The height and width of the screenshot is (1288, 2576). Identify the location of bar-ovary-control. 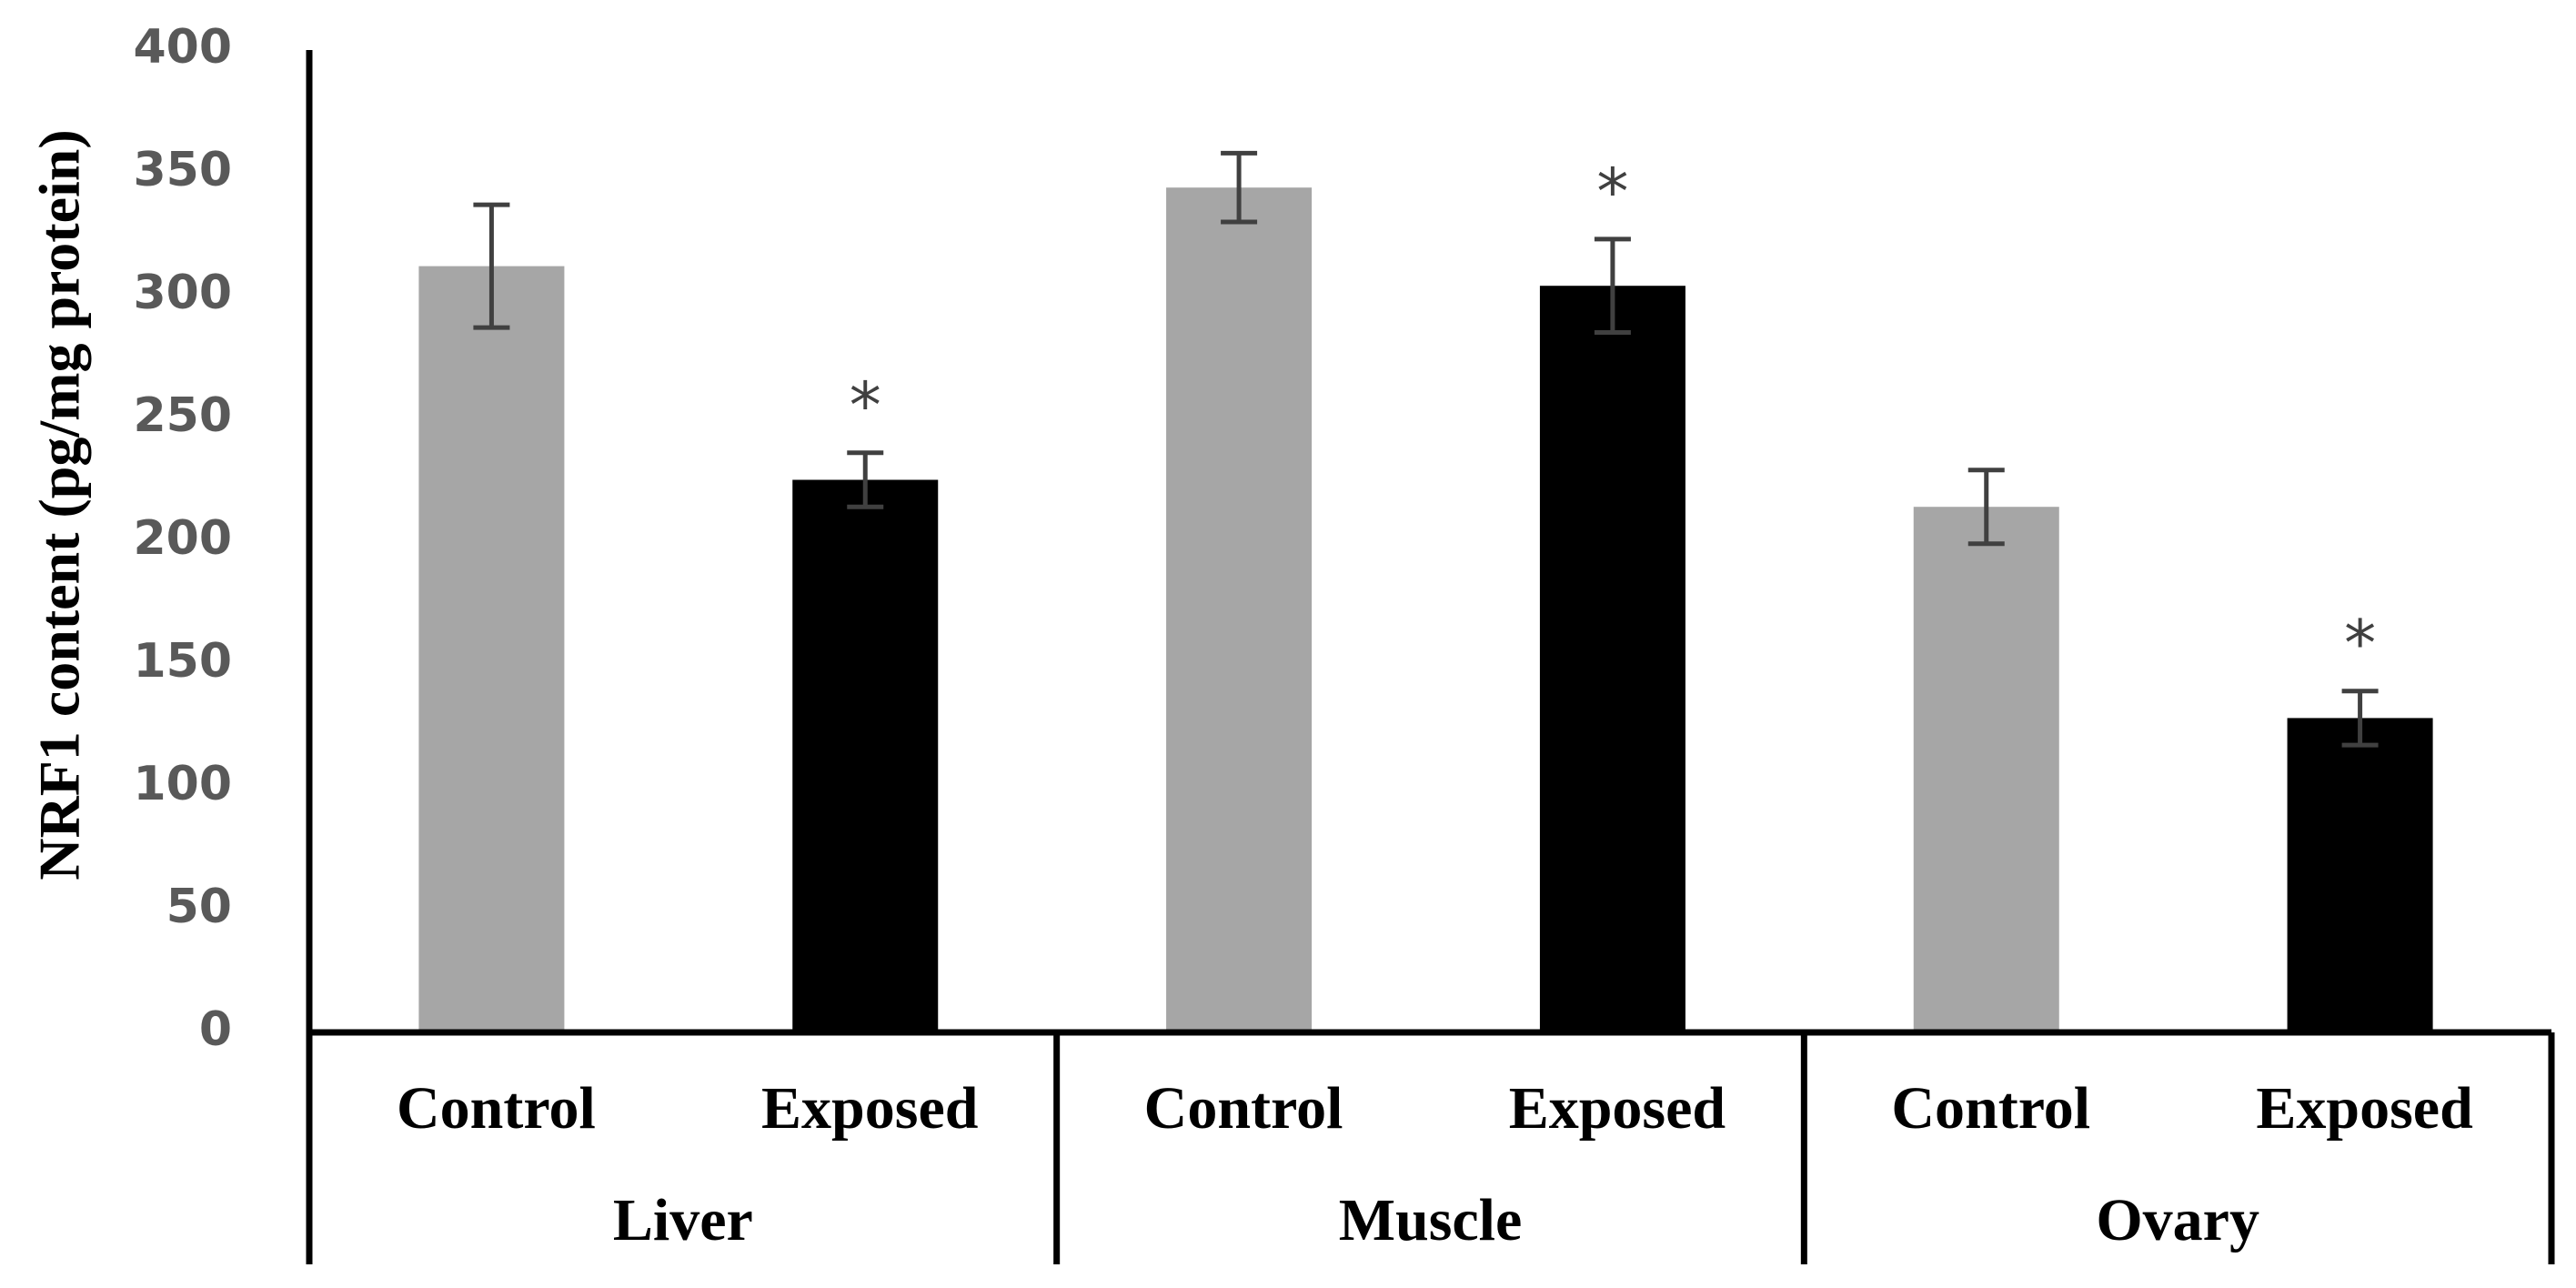
(1986, 769).